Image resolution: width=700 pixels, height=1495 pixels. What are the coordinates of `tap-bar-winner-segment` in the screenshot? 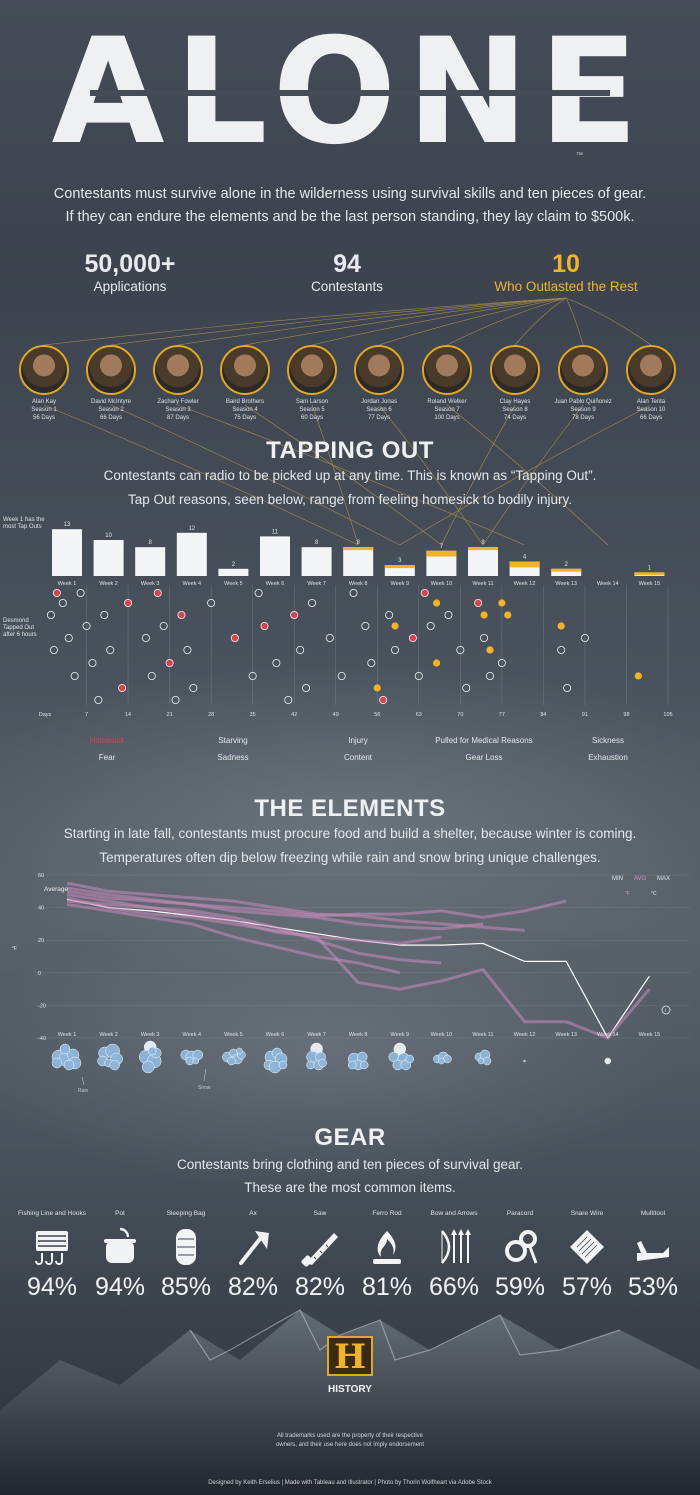 It's located at (649, 574).